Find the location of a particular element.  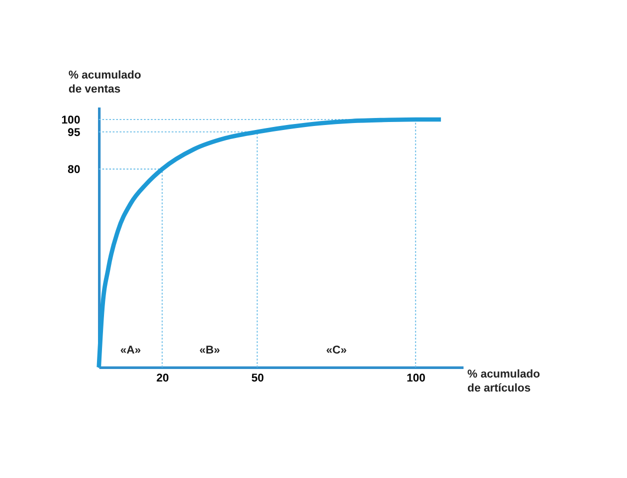

x-tick-label: 20 is located at coordinates (162, 378).